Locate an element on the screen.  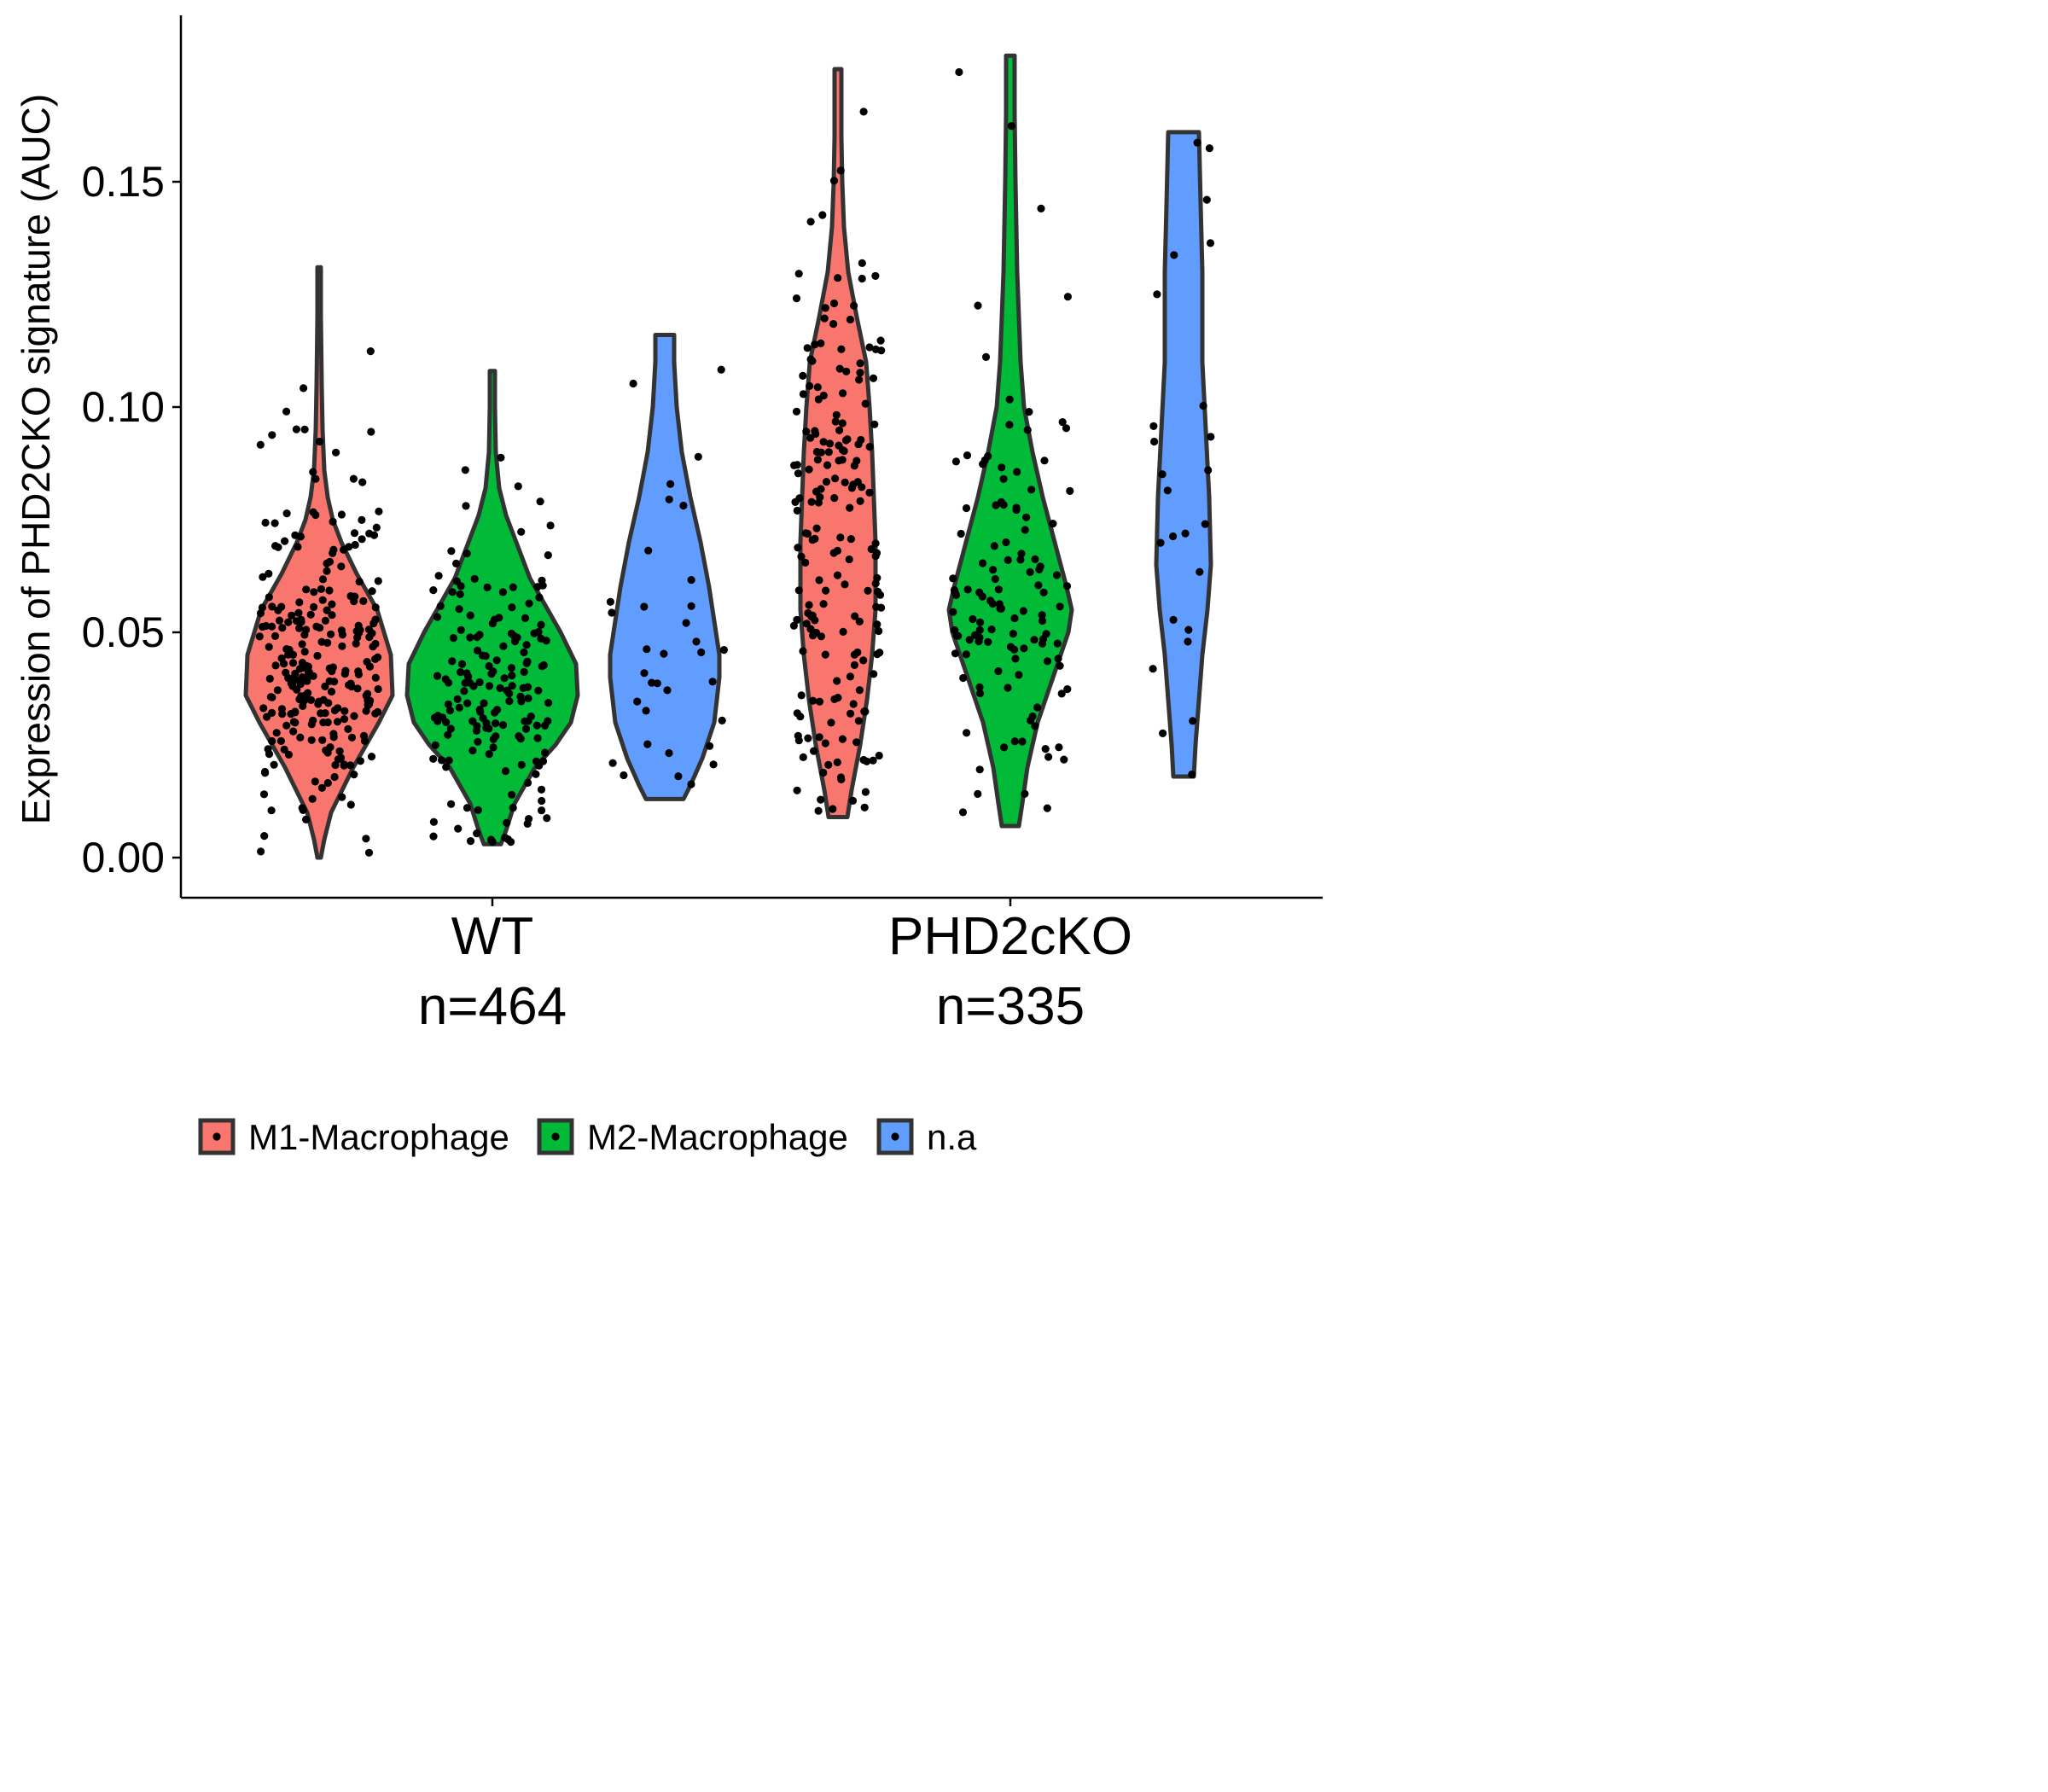
legend-item-n-a: n.a is located at coordinates (927, 1137).